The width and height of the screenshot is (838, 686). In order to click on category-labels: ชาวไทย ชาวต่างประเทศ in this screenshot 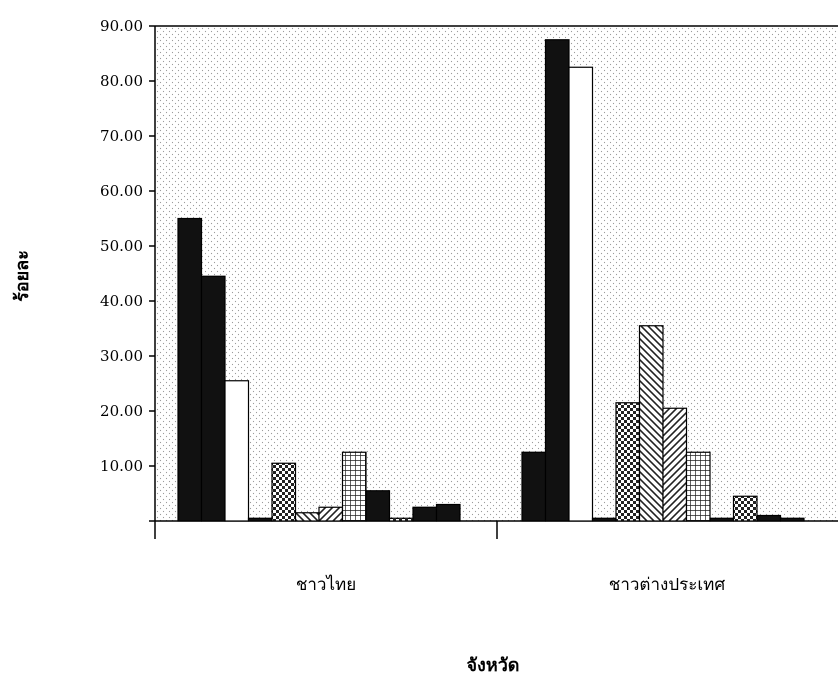, I will do `click(511, 584)`.